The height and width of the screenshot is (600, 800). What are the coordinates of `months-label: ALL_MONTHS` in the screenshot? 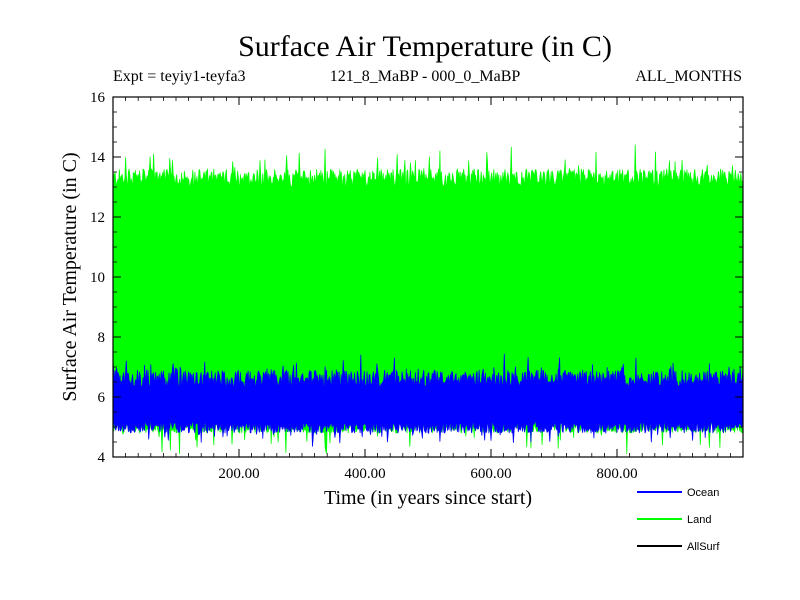 It's located at (688, 76).